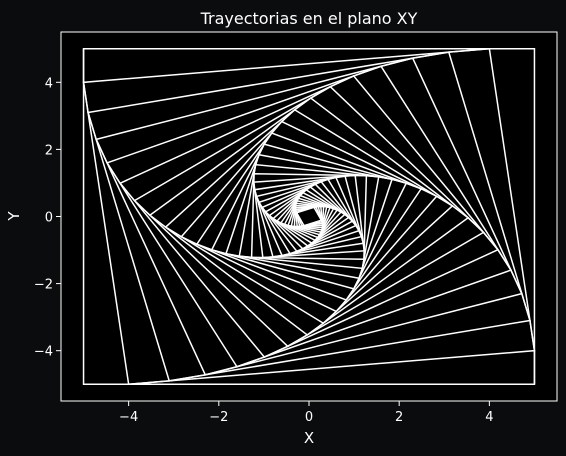  I want to click on y-axis: −4 −2 0 2 4, so click(47, 218).